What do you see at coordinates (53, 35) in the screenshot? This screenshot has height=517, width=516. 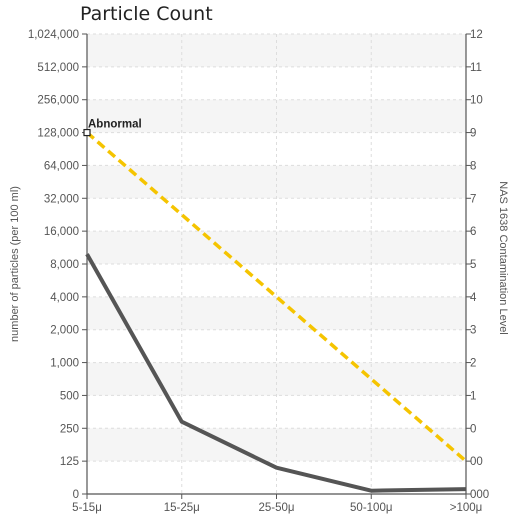 I see `left-tick-label: 1,024,000` at bounding box center [53, 35].